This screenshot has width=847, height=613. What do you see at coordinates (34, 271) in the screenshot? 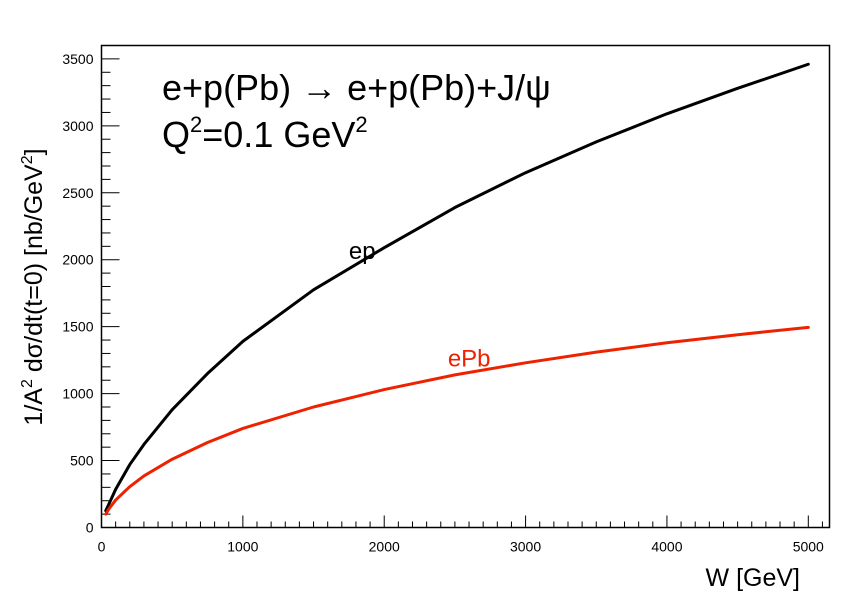
I see `ylabel-part2: dσ/dt(t=0) [nb/GeV` at bounding box center [34, 271].